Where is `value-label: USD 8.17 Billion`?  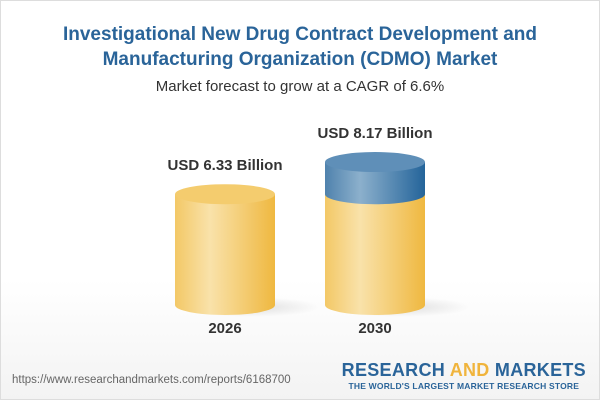 value-label: USD 8.17 Billion is located at coordinates (374, 133).